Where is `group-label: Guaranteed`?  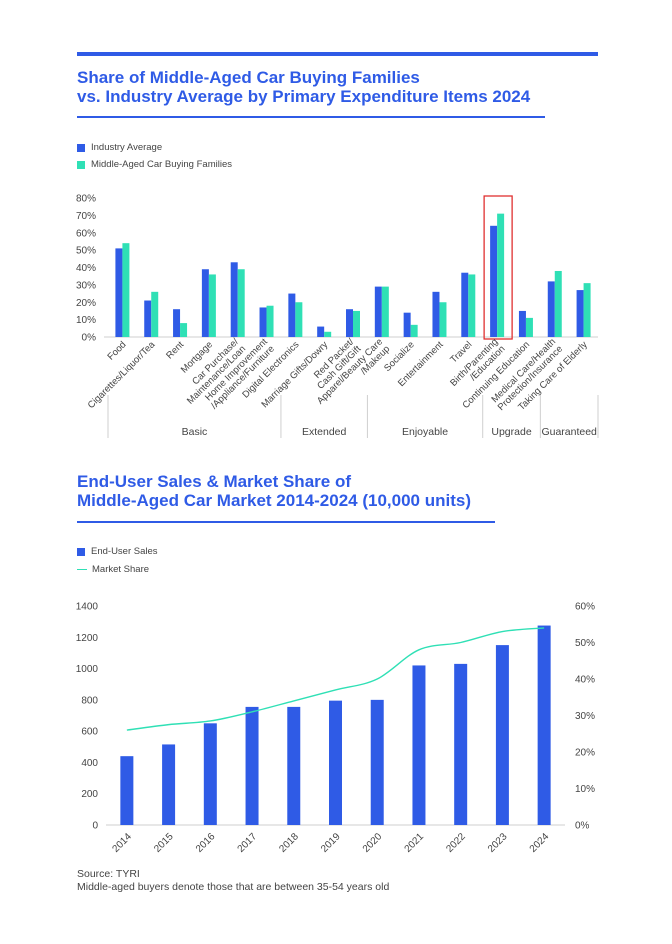 group-label: Guaranteed is located at coordinates (569, 432).